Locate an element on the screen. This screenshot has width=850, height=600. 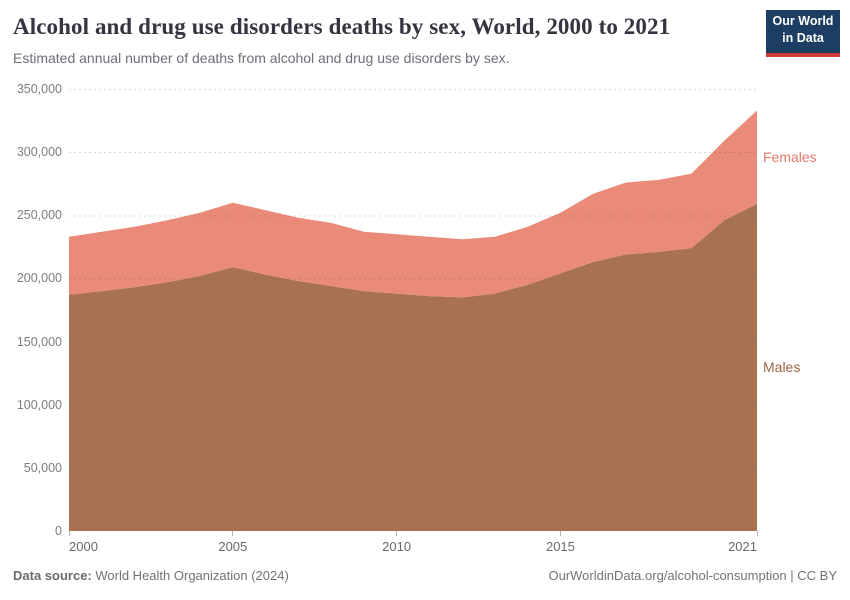
y-axis-label: 200,000 is located at coordinates (39, 278).